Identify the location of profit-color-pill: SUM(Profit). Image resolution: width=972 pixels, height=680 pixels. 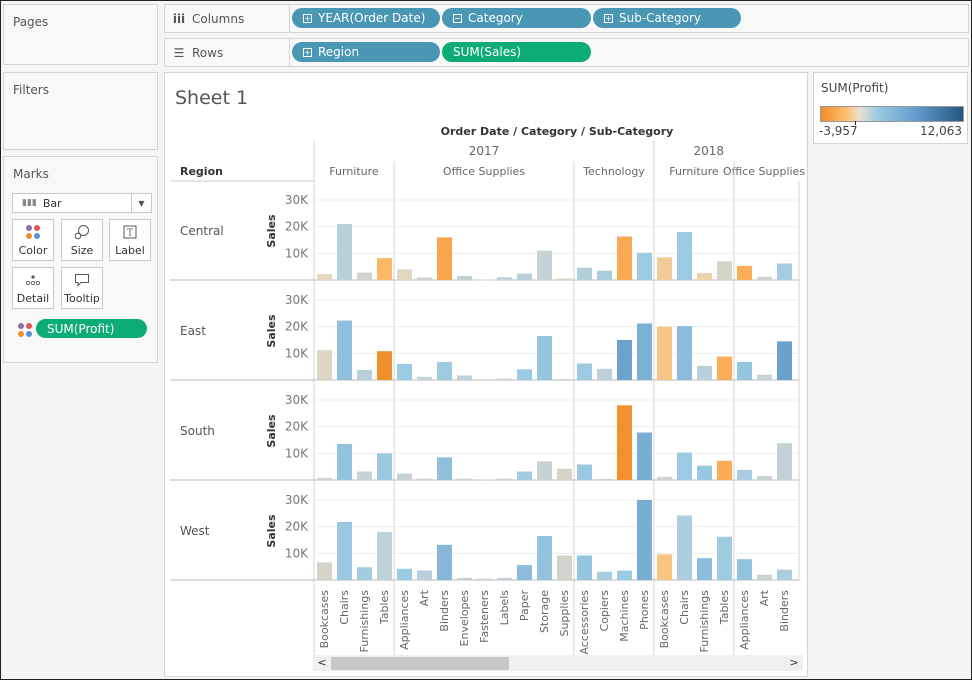
(91, 328).